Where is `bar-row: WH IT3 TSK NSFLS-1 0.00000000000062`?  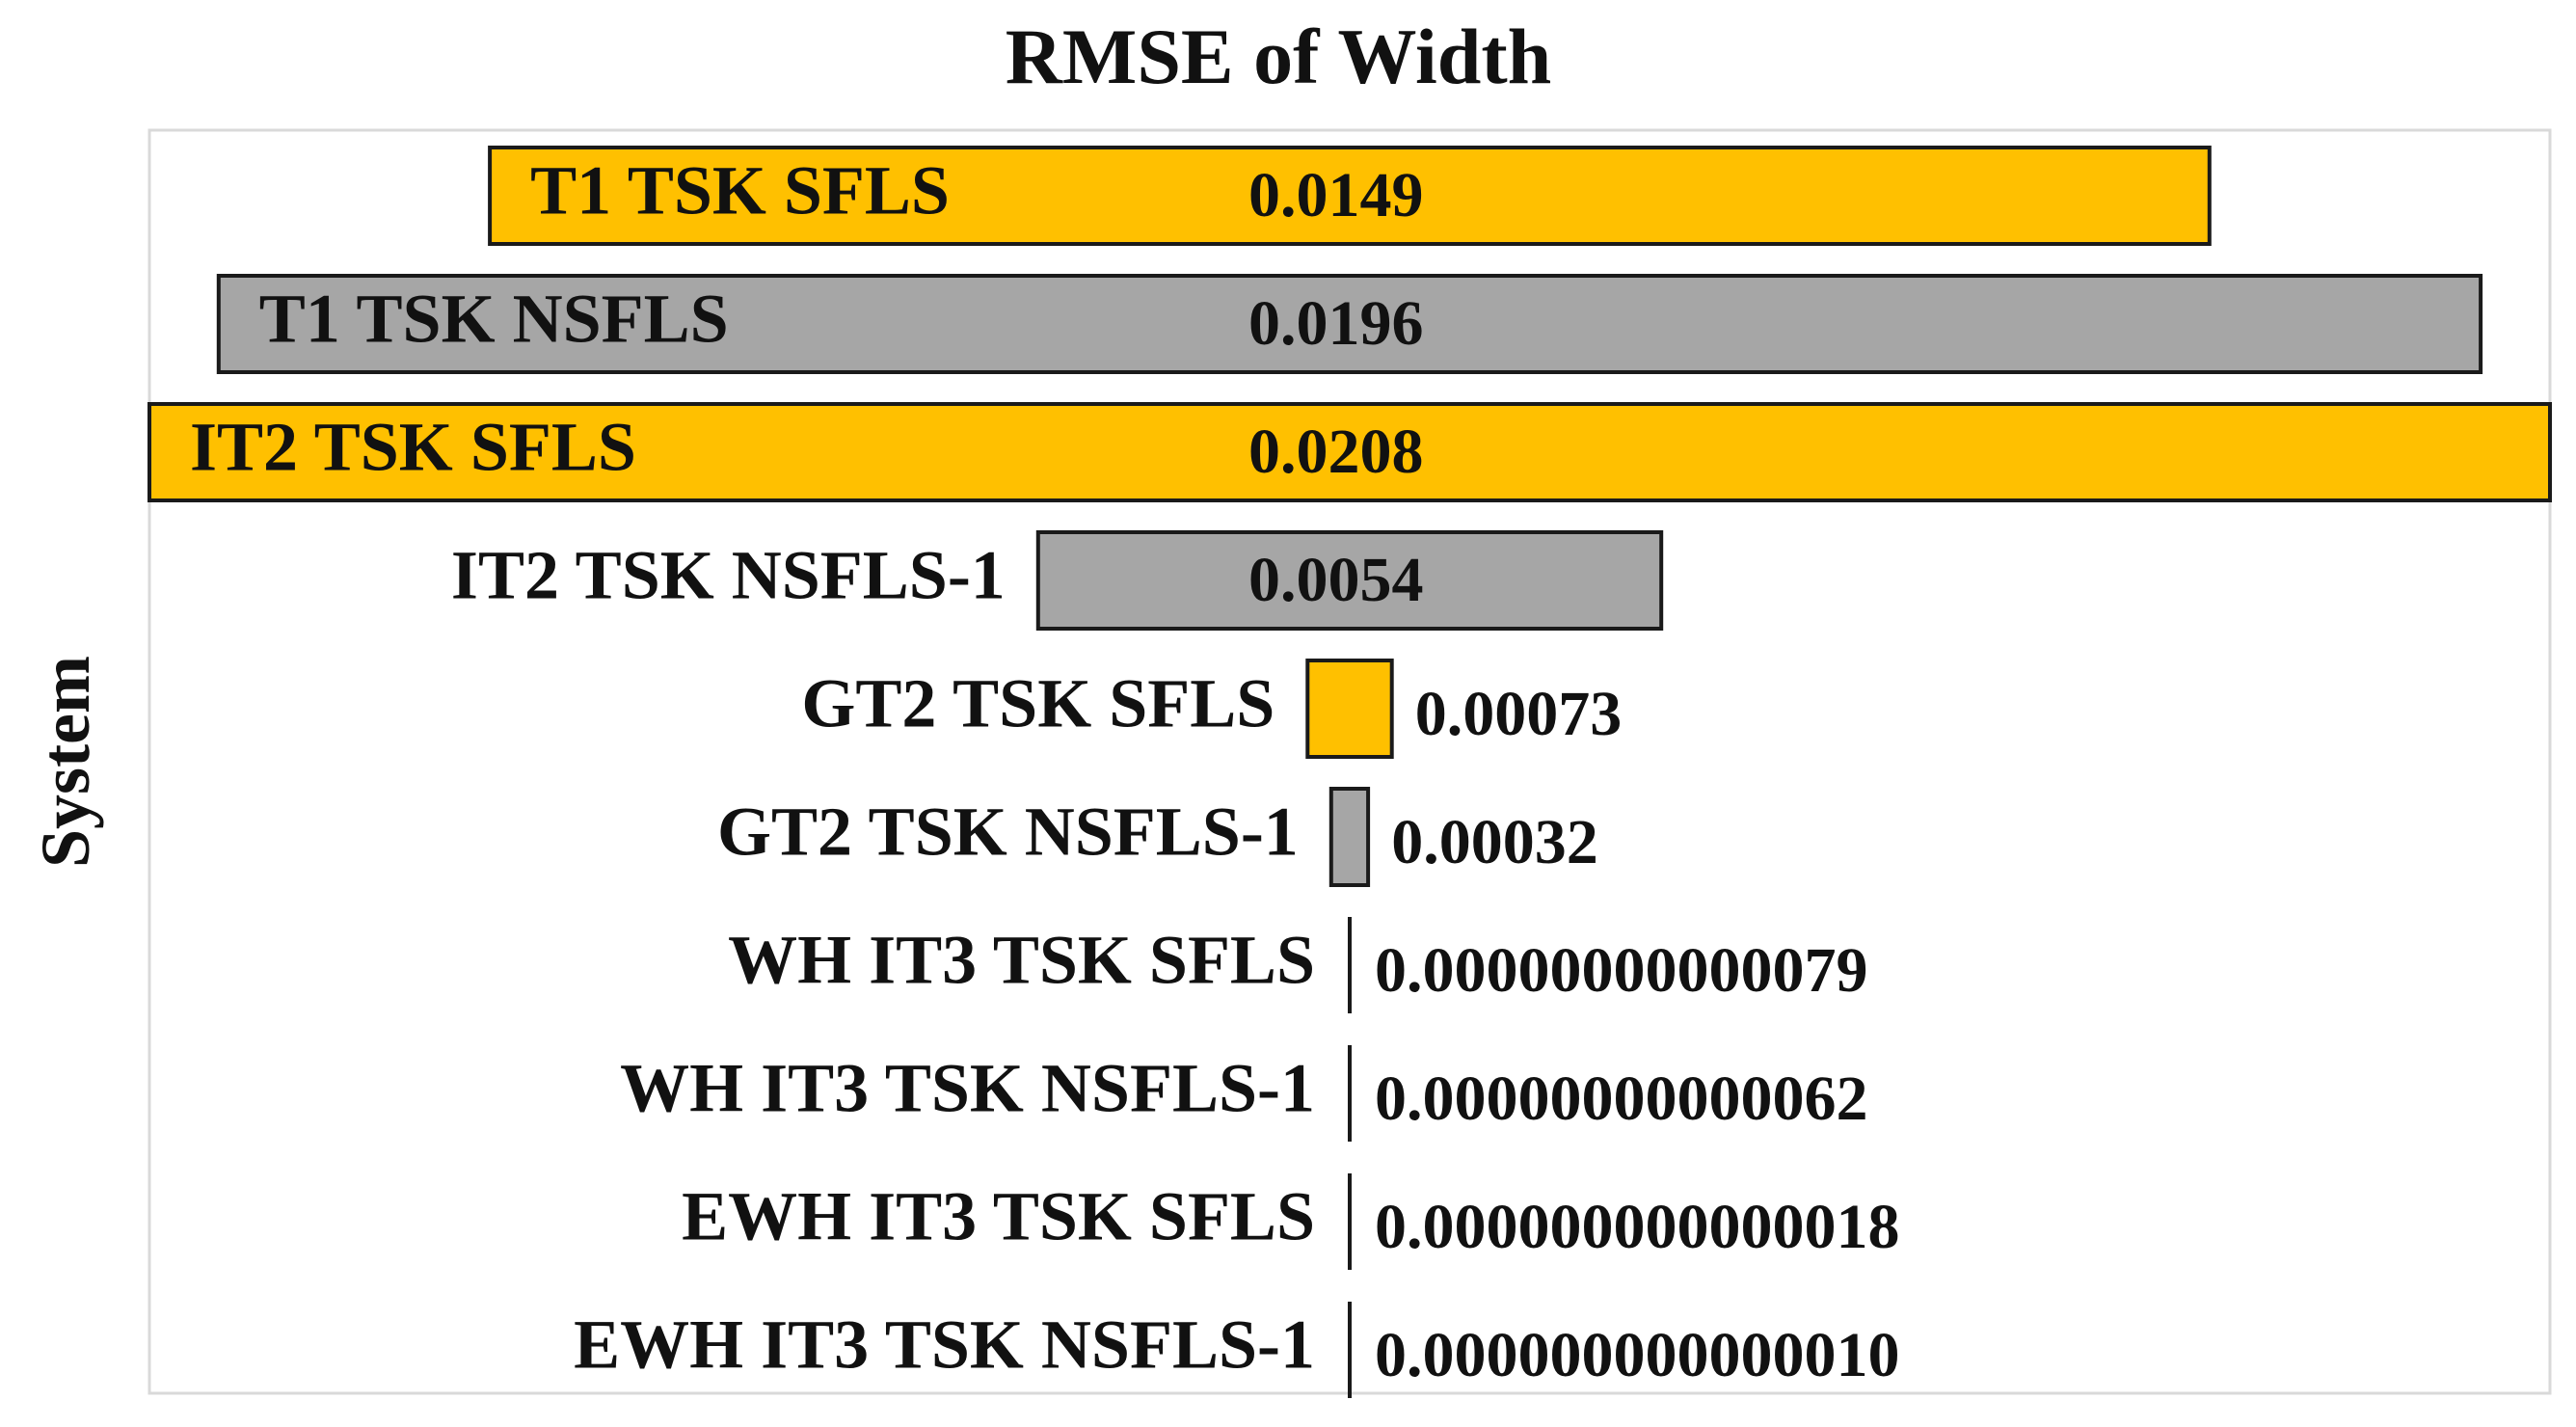
bar-row: WH IT3 TSK NSFLS-1 0.00000000000062 is located at coordinates (1244, 1093).